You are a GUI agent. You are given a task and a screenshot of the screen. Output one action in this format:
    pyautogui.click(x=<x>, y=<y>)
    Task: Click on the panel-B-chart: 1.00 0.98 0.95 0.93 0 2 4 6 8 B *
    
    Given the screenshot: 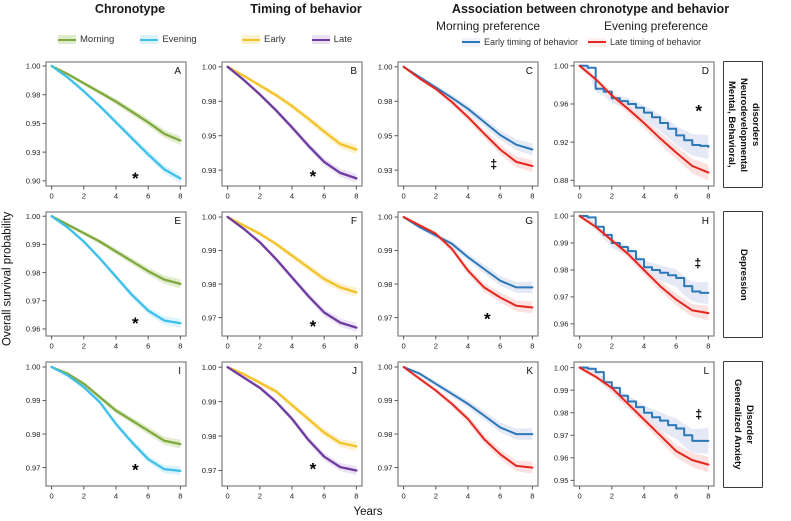 What is the action you would take?
    pyautogui.click(x=282, y=131)
    